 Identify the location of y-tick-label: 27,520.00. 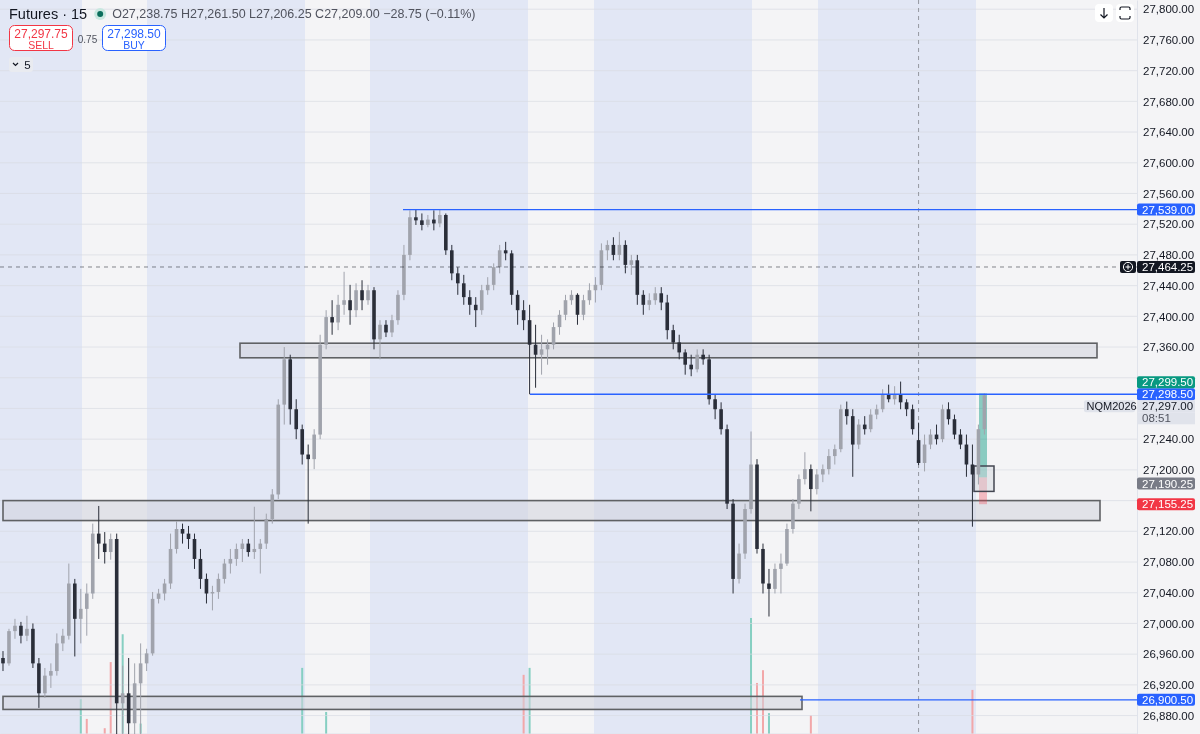
(1169, 224).